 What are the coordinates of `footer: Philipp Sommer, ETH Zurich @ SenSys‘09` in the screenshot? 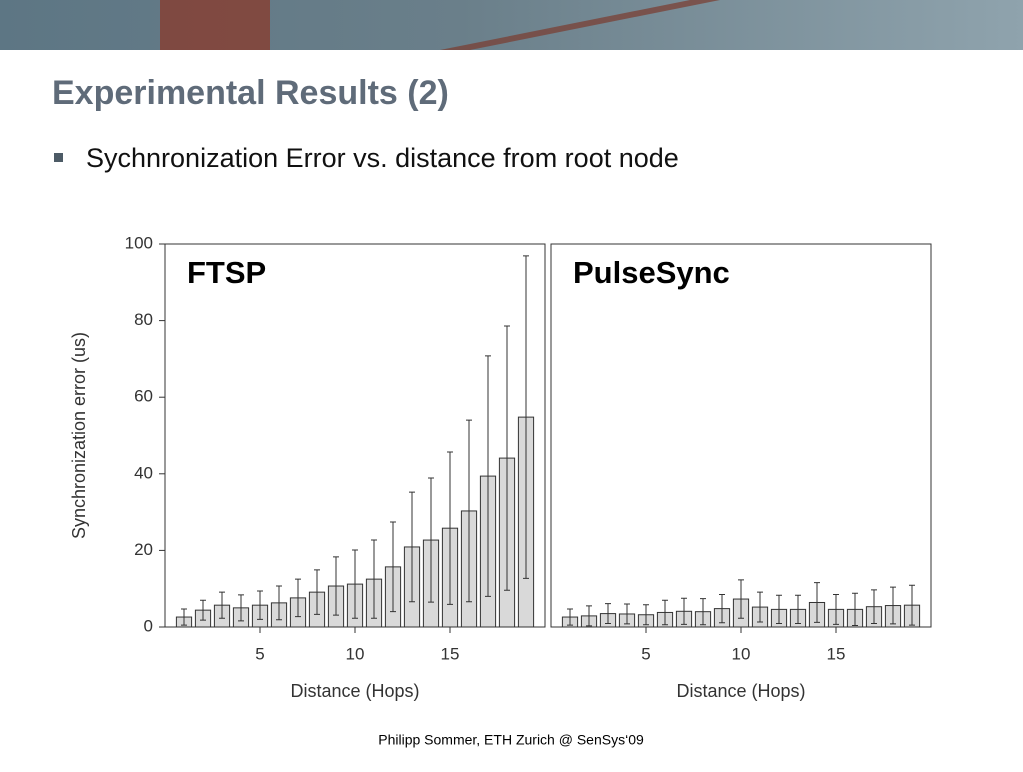 It's located at (511, 740).